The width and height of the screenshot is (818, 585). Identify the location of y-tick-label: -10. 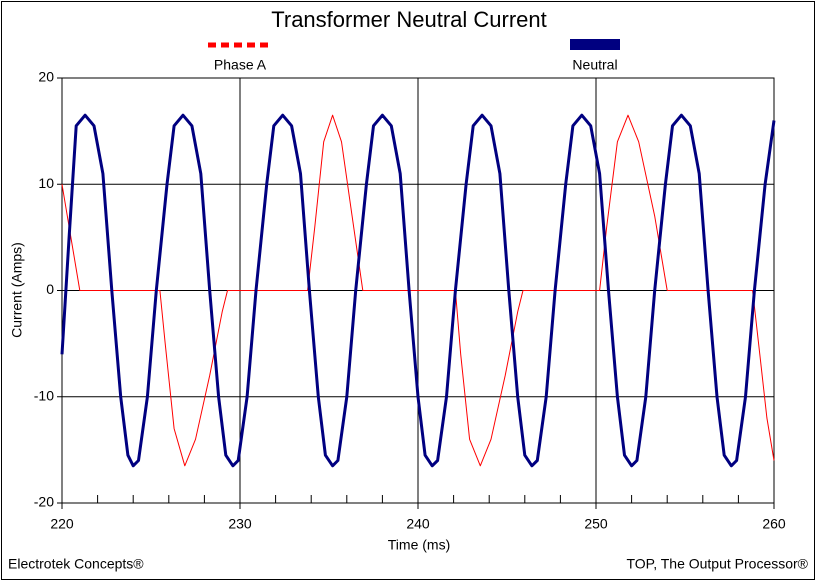
(44, 395).